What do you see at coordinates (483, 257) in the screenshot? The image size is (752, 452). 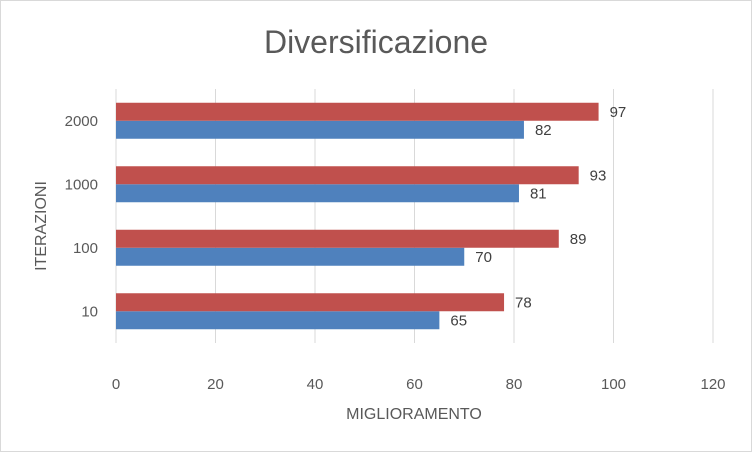 I see `data-label: 70` at bounding box center [483, 257].